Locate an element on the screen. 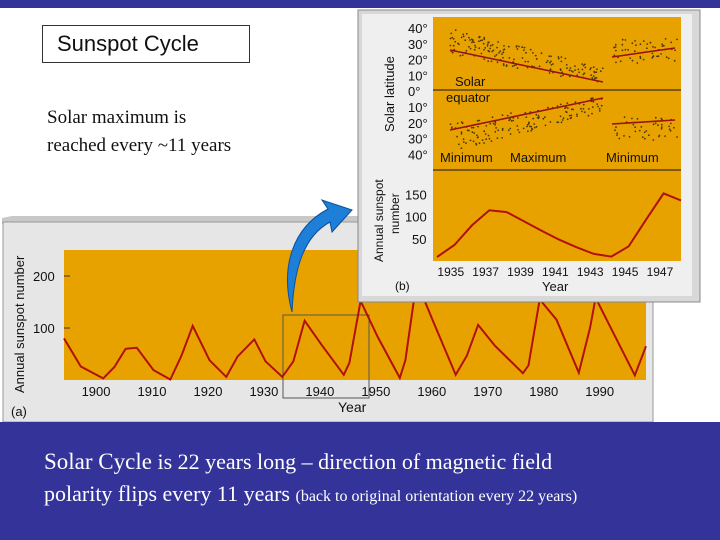 The width and height of the screenshot is (720, 540). solar-equator-label-1: Solar is located at coordinates (470, 81).